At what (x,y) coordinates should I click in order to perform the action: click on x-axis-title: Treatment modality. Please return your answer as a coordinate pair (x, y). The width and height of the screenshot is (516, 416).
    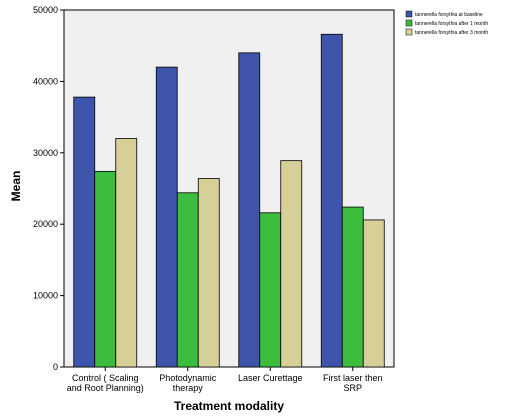
    Looking at the image, I should click on (229, 406).